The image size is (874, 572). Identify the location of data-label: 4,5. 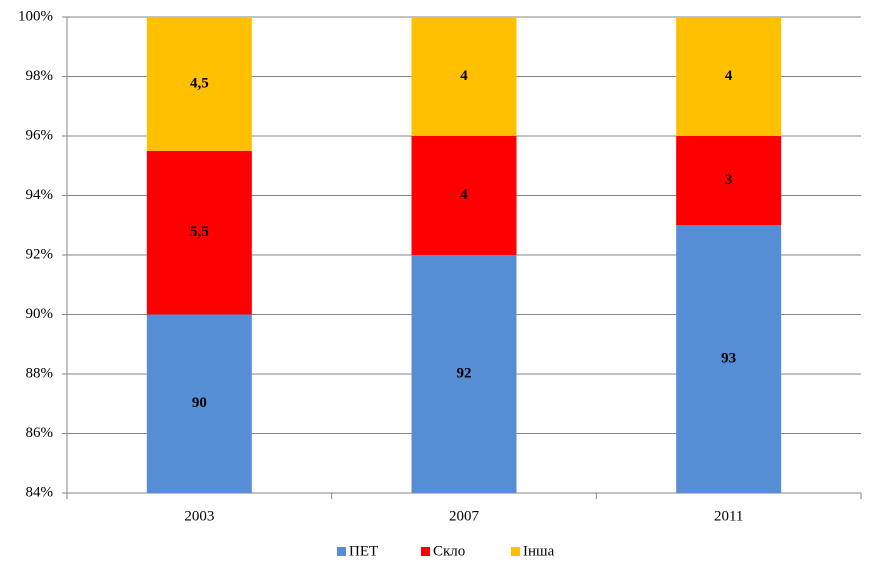
(199, 83).